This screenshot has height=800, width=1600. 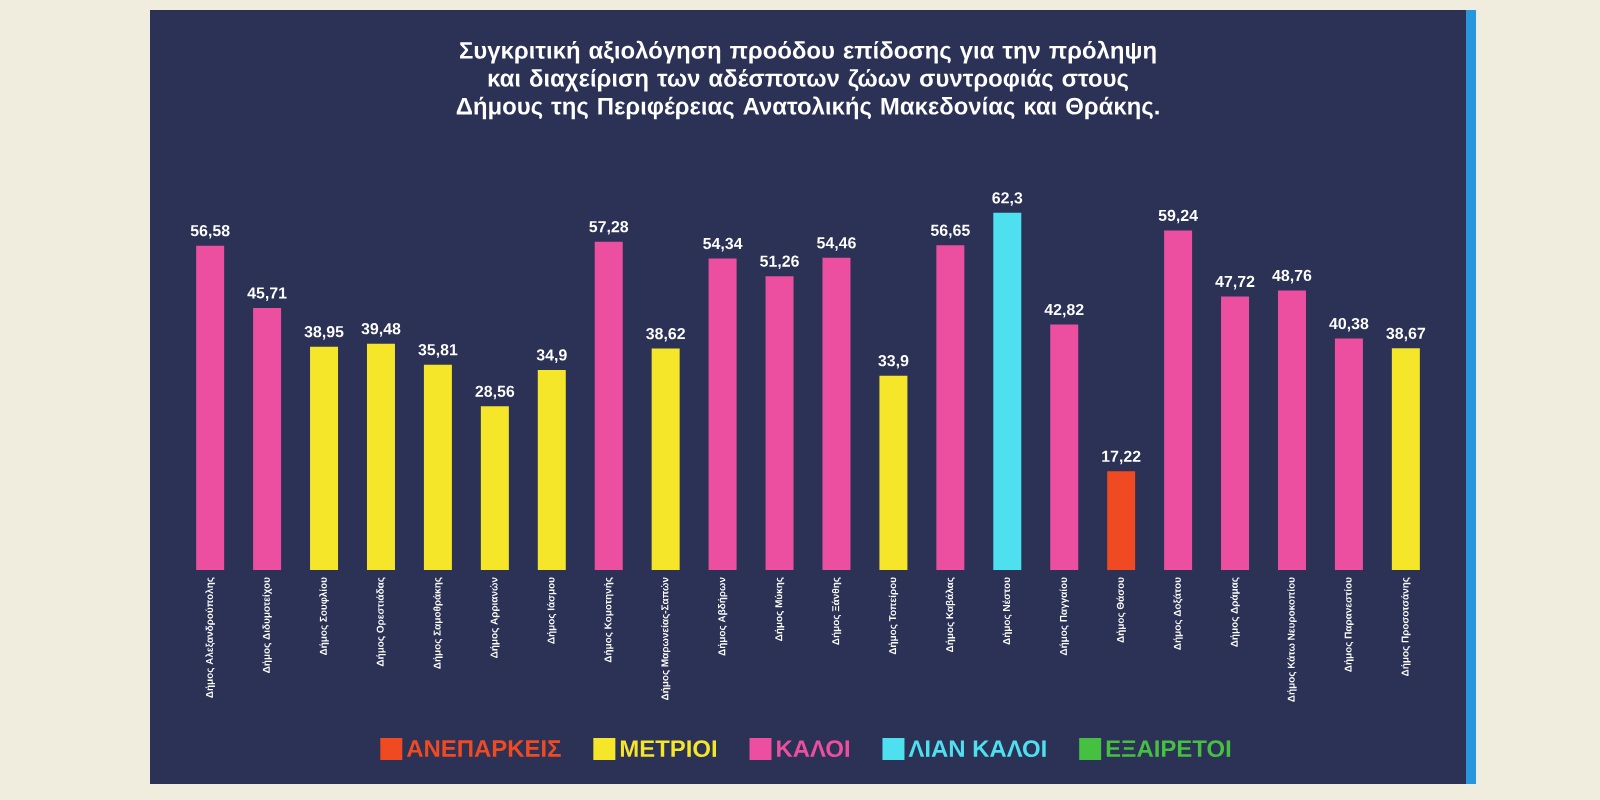 What do you see at coordinates (668, 749) in the screenshot?
I see `legend-label: ΜΕΤΡΙΟΙ` at bounding box center [668, 749].